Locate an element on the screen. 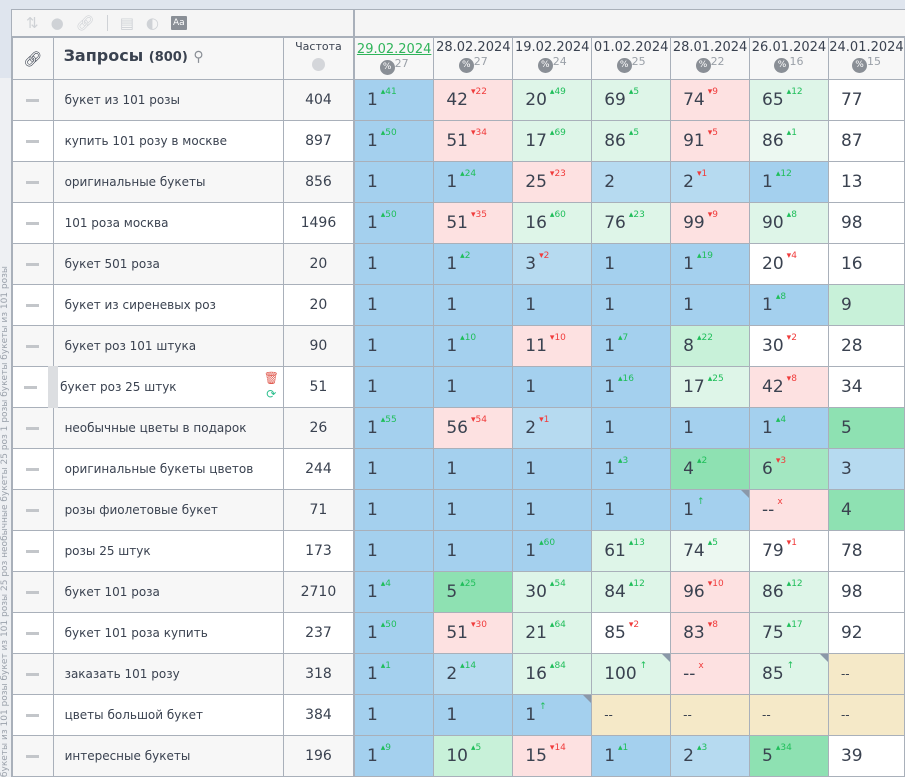  query-cell: заказать 101 розу is located at coordinates (168, 674).